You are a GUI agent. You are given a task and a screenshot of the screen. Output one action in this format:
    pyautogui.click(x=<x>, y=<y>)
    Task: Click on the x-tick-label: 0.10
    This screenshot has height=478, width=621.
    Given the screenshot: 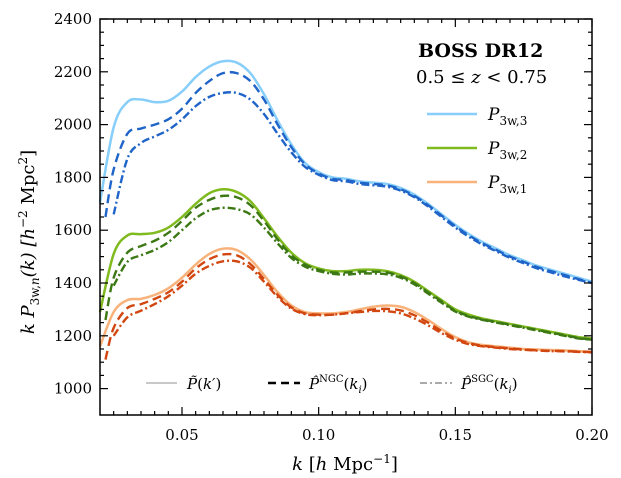 What is the action you would take?
    pyautogui.click(x=318, y=435)
    